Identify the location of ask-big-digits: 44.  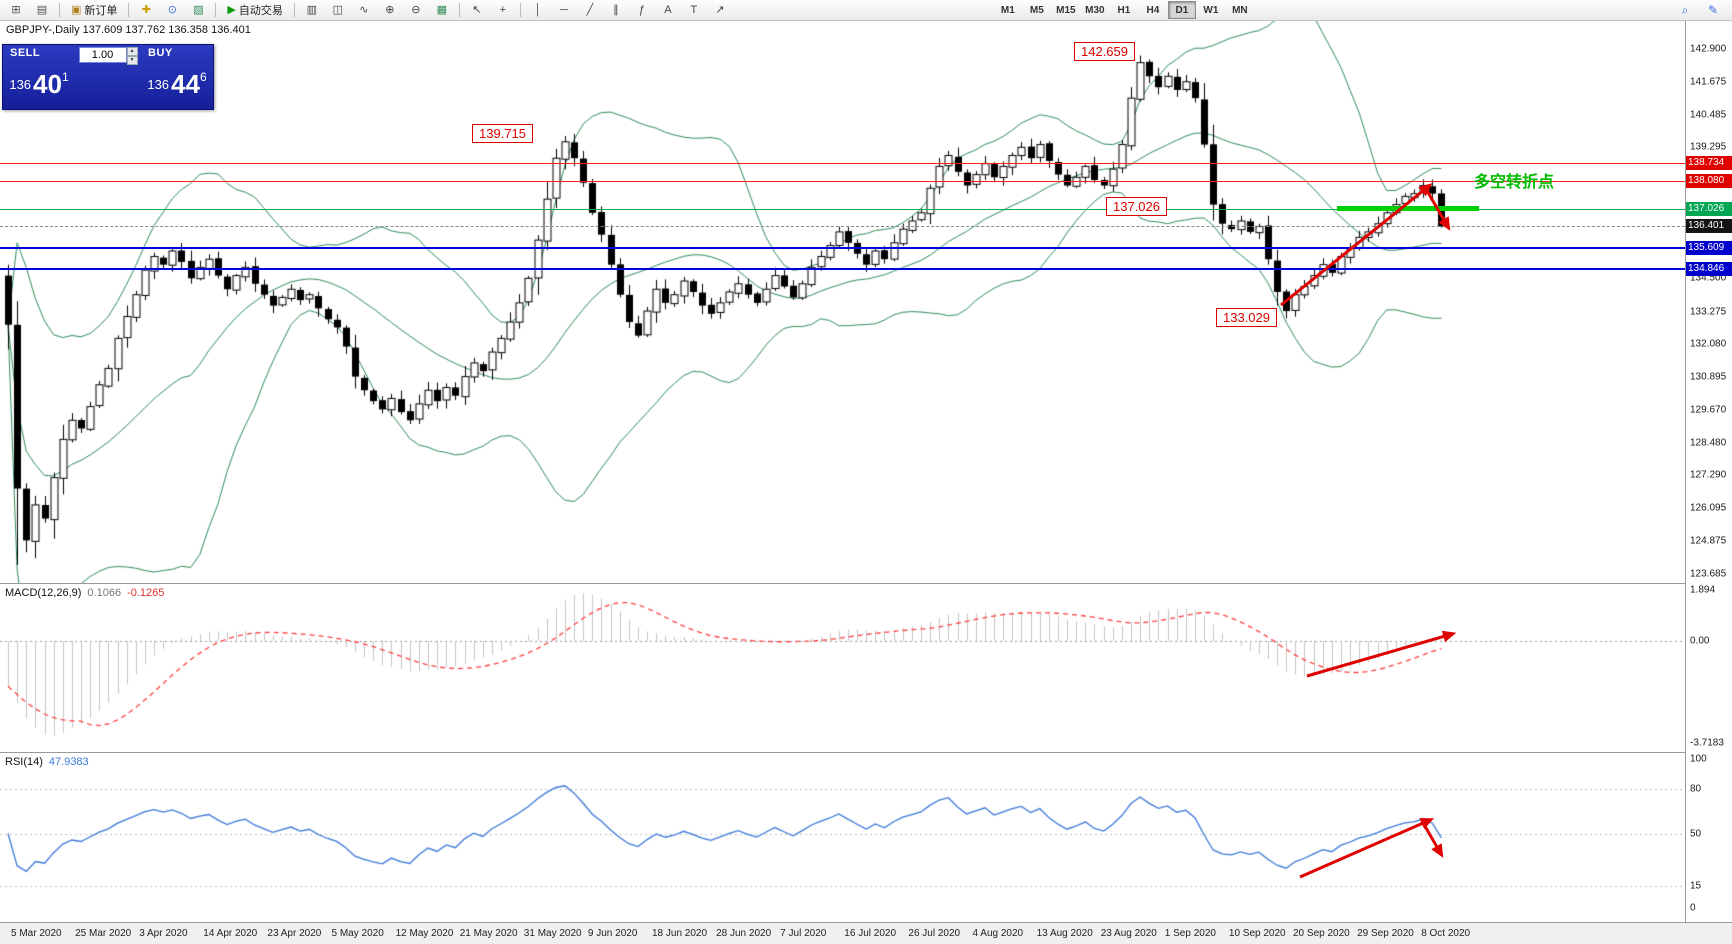
(185, 84).